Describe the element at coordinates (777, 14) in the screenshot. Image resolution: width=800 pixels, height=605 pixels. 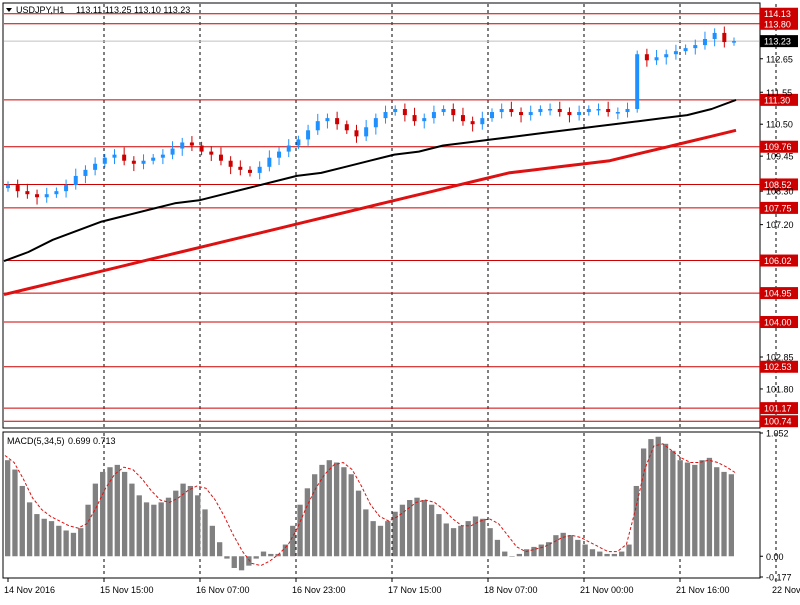
I see `level-price-label: 114.13` at that location.